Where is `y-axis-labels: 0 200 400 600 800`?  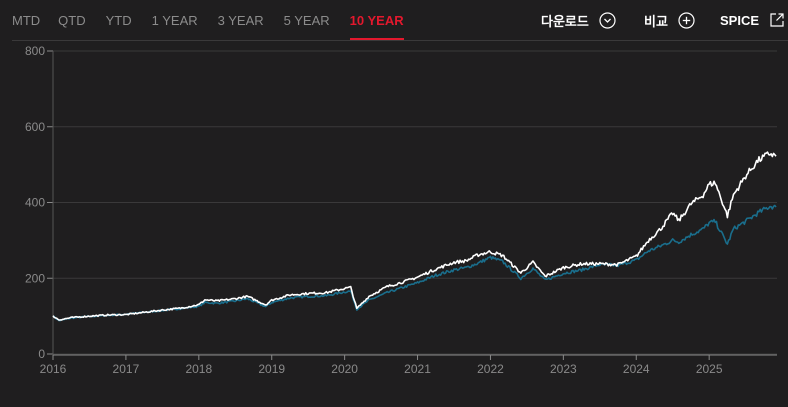
y-axis-labels: 0 200 400 600 800 is located at coordinates (35, 202).